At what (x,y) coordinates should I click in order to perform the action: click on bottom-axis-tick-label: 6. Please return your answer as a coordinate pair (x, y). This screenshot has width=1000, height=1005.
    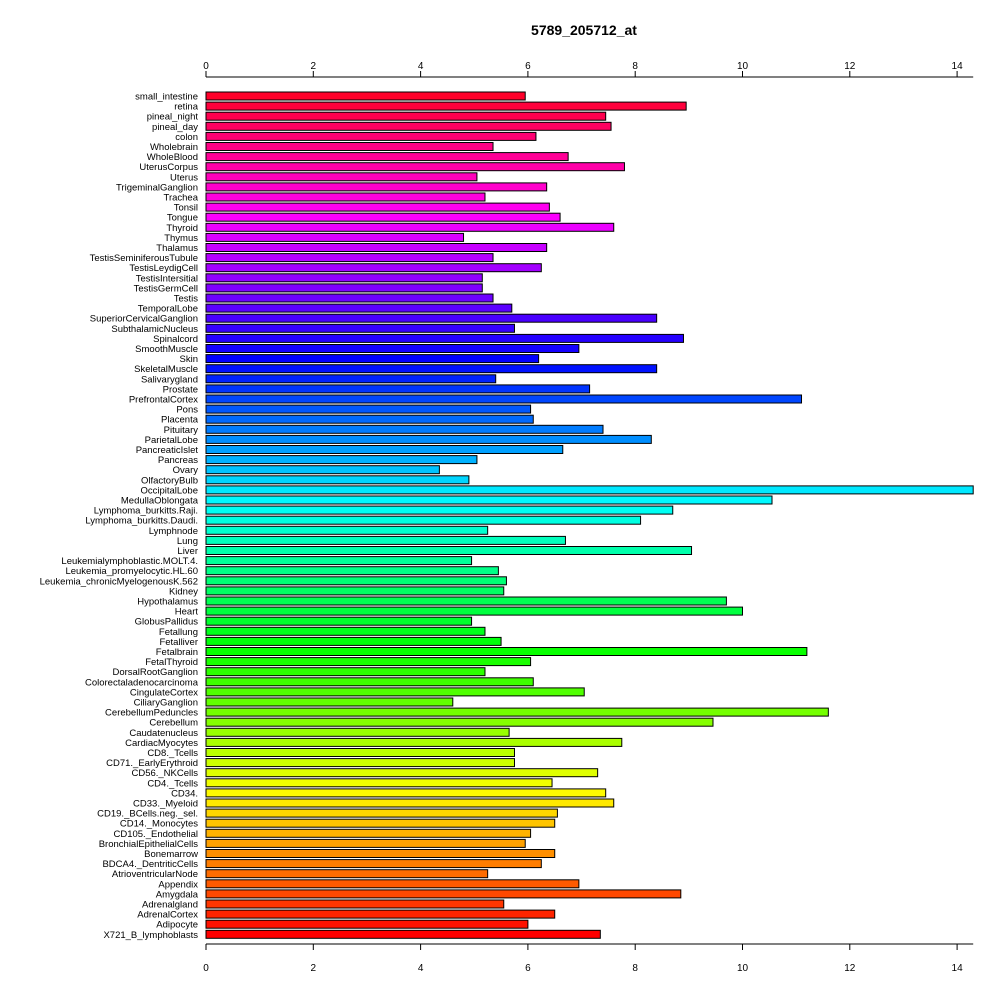
    Looking at the image, I should click on (528, 968).